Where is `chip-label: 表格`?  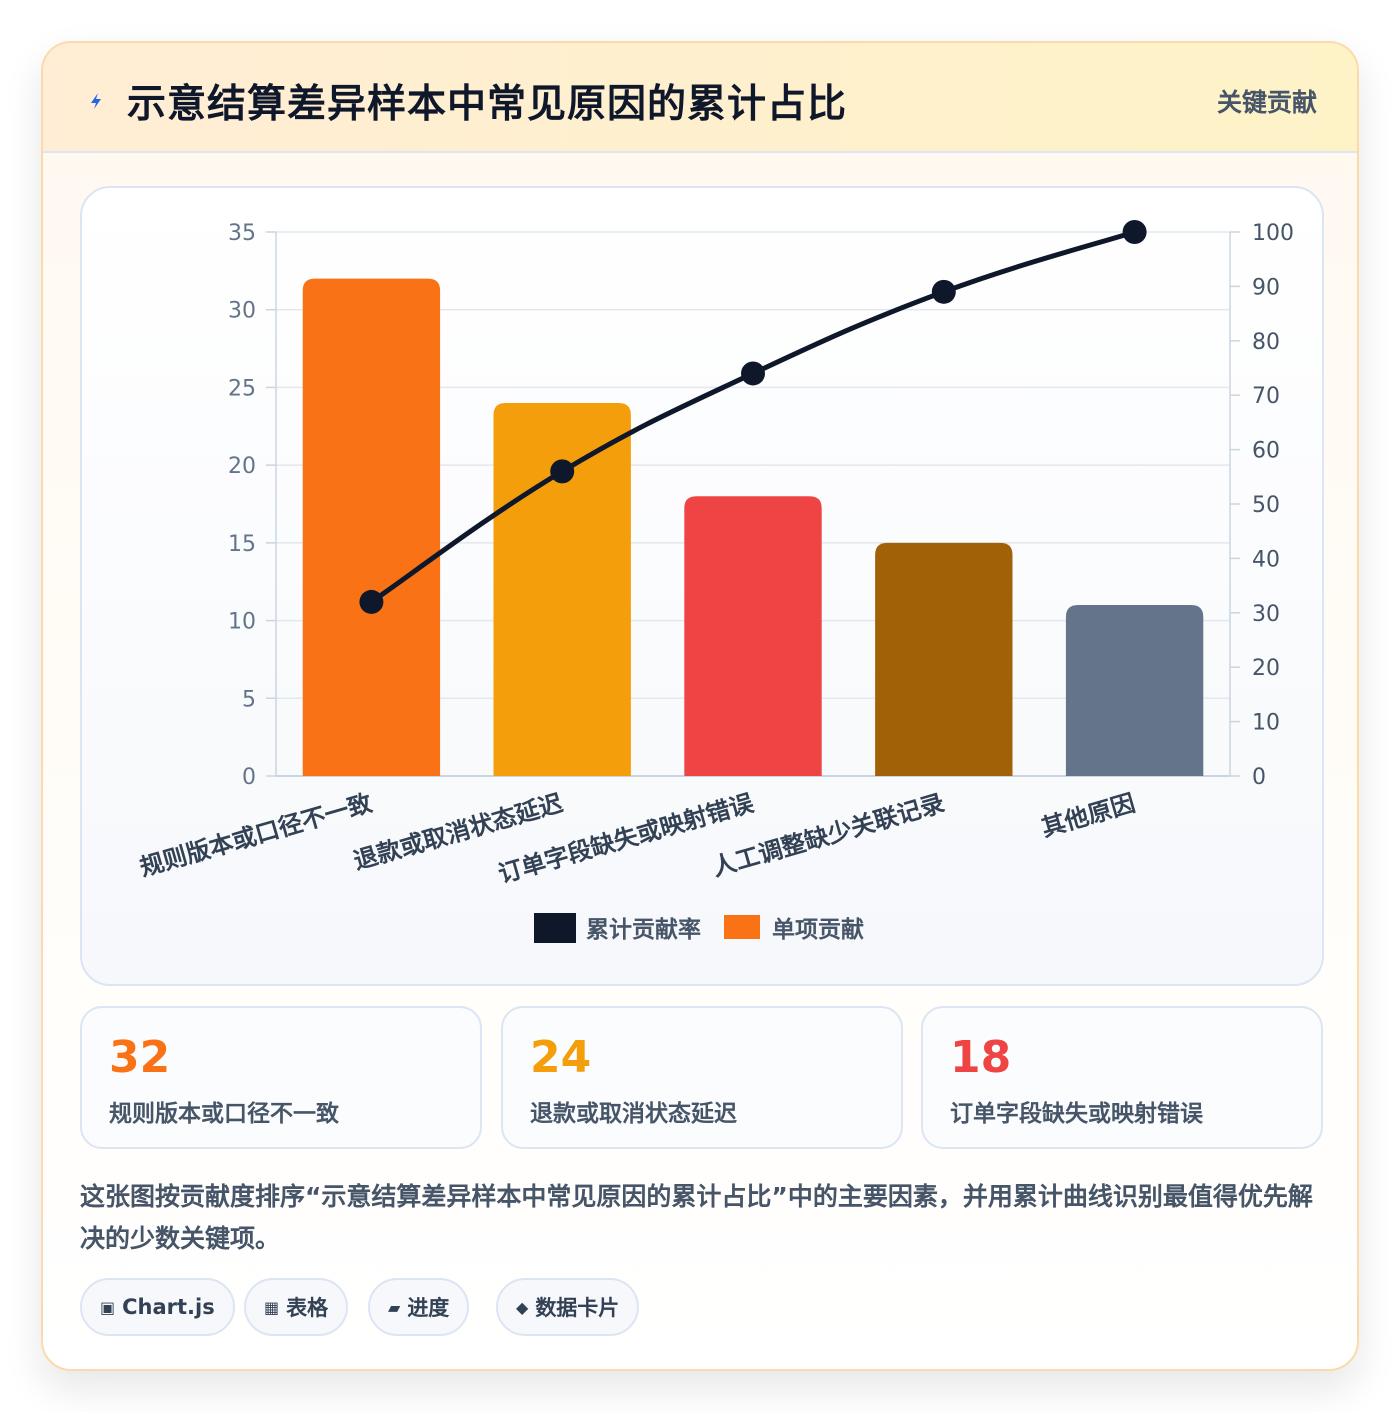
chip-label: 表格 is located at coordinates (307, 1308).